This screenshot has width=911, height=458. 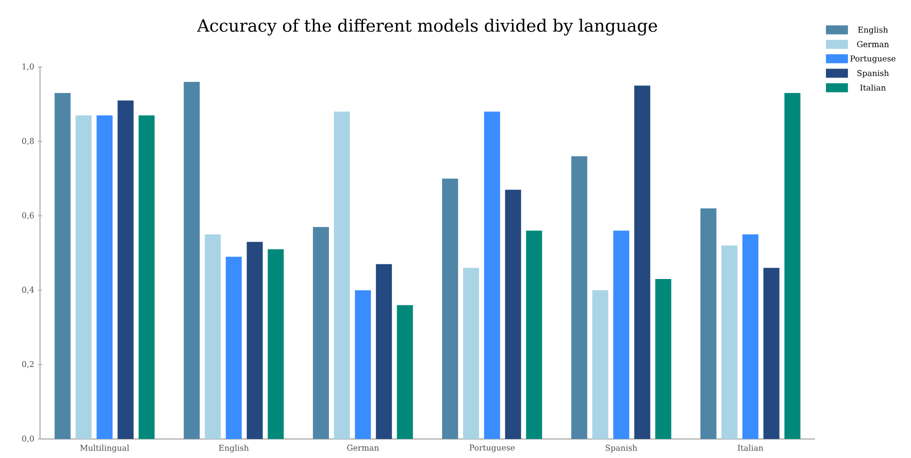 What do you see at coordinates (427, 27) in the screenshot?
I see `chart-title: Accuracy of the different models divided by language` at bounding box center [427, 27].